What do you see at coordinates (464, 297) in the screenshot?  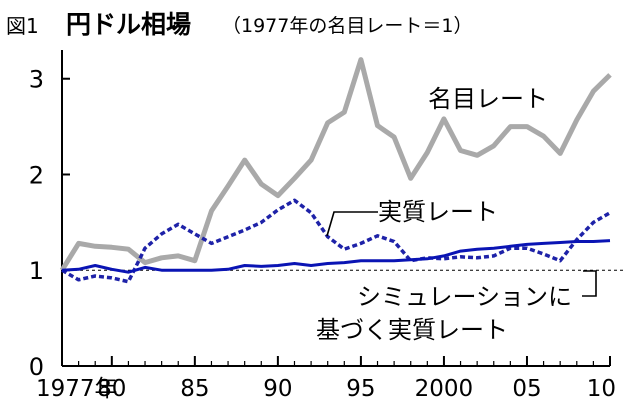 I see `label-simulated-line1: シミュレーションに` at bounding box center [464, 297].